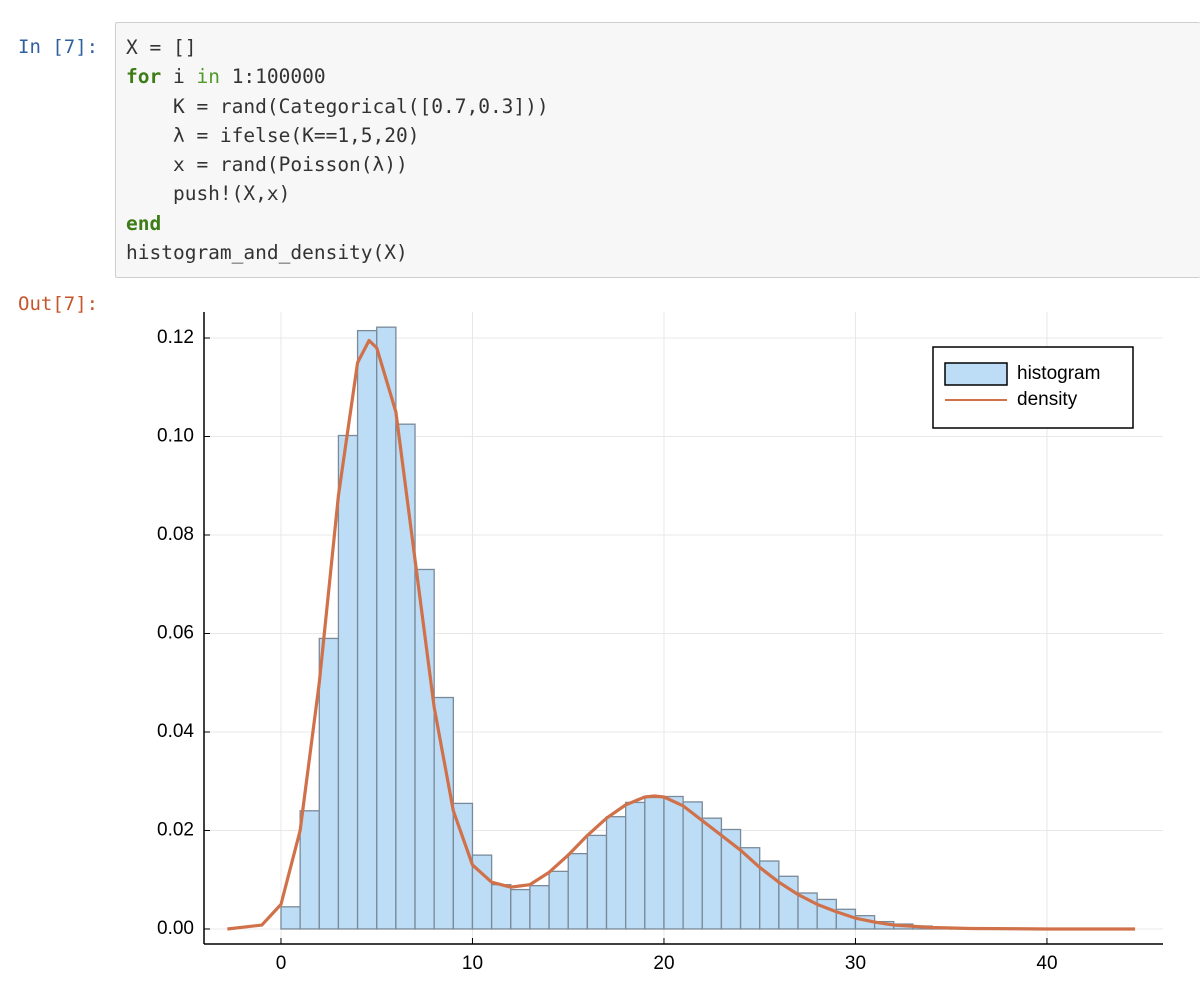 This screenshot has width=1200, height=1006. Describe the element at coordinates (175, 829) in the screenshot. I see `y-tick-label: 0.02` at that location.